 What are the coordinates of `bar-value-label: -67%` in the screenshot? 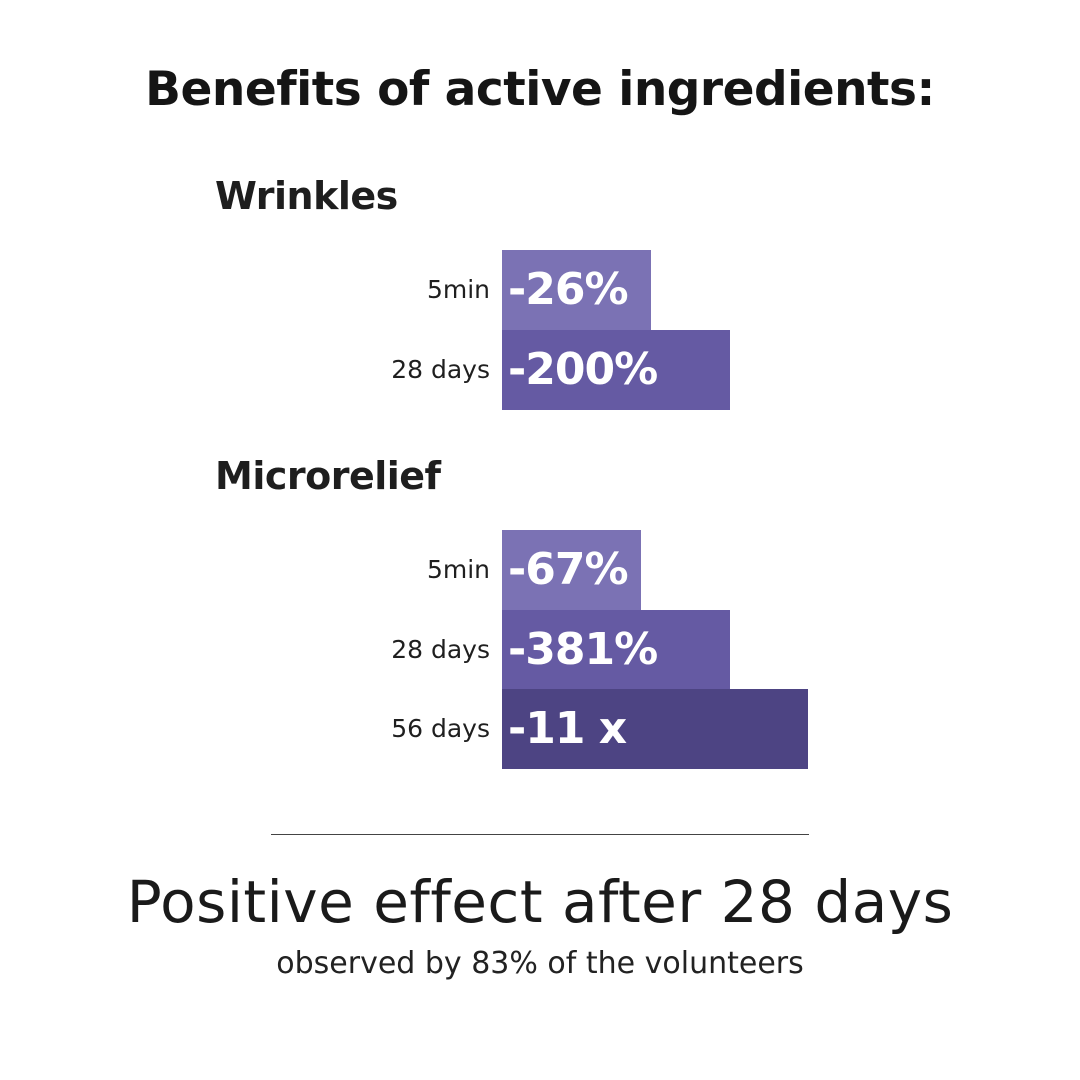 It's located at (568, 569).